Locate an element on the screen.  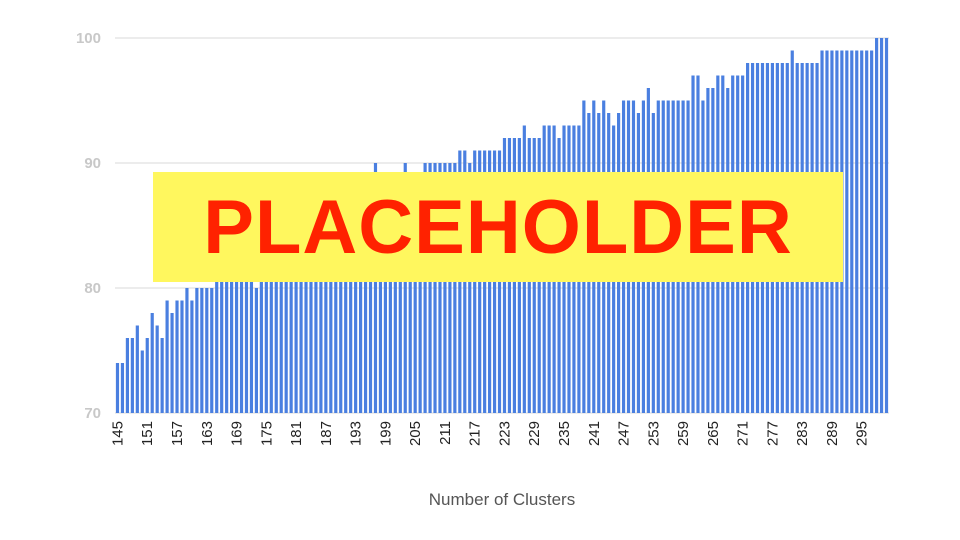
x-tick-label: 217 is located at coordinates (475, 433).